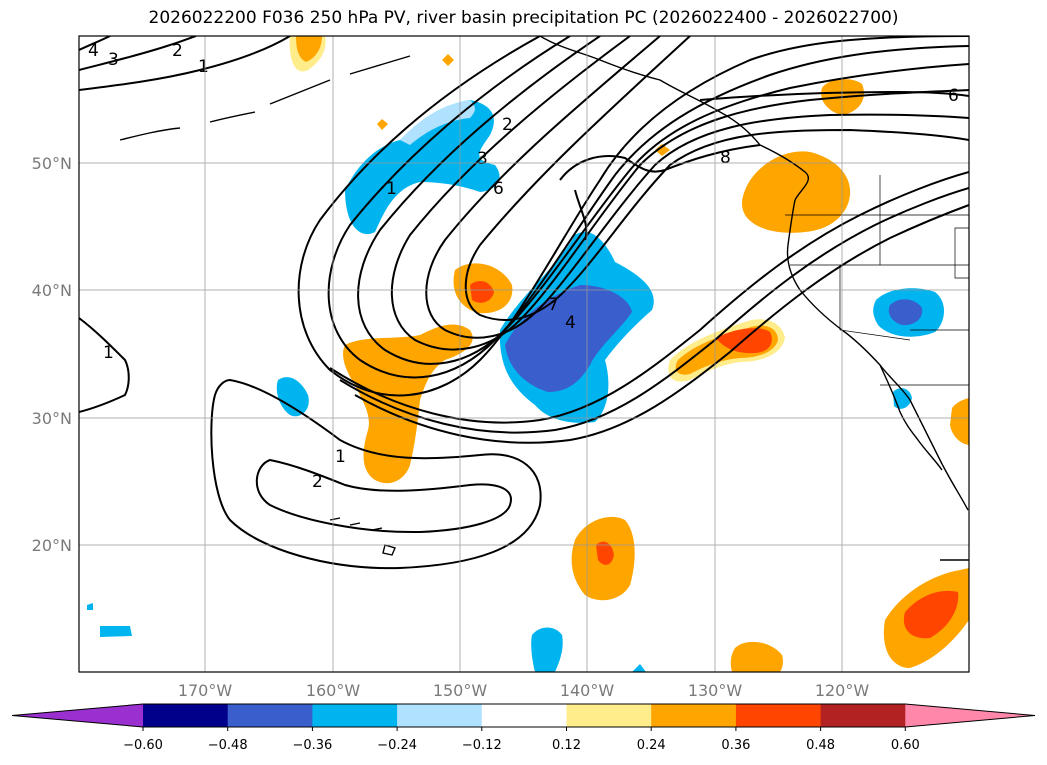 This screenshot has height=765, width=1047. I want to click on neg-area-gulf, so click(422, 167).